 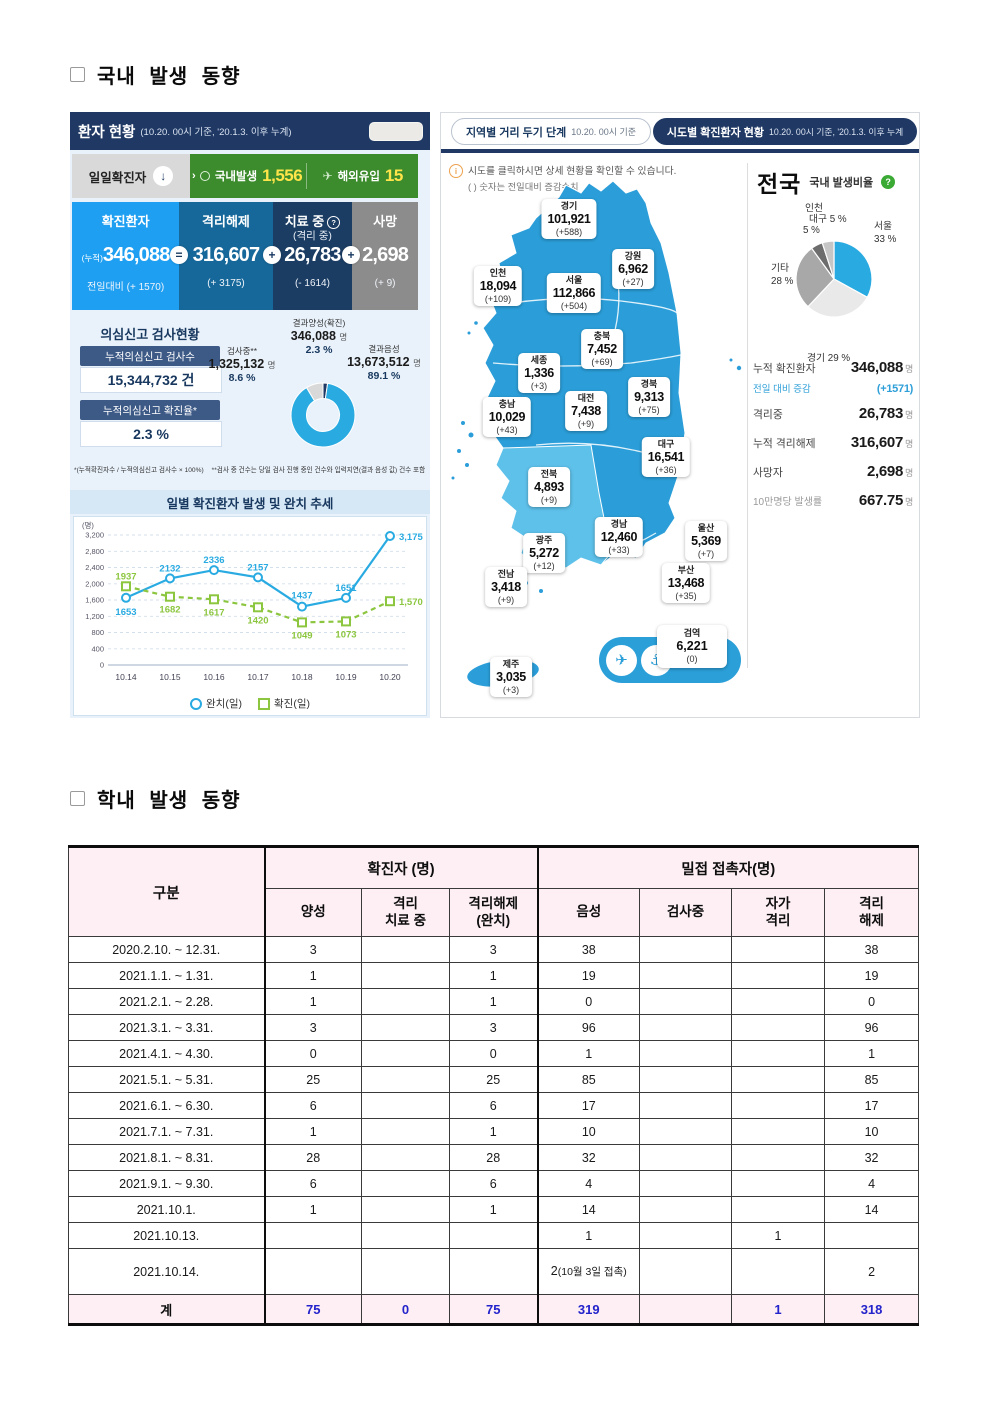 I want to click on region-r-name: 전북, so click(x=549, y=474).